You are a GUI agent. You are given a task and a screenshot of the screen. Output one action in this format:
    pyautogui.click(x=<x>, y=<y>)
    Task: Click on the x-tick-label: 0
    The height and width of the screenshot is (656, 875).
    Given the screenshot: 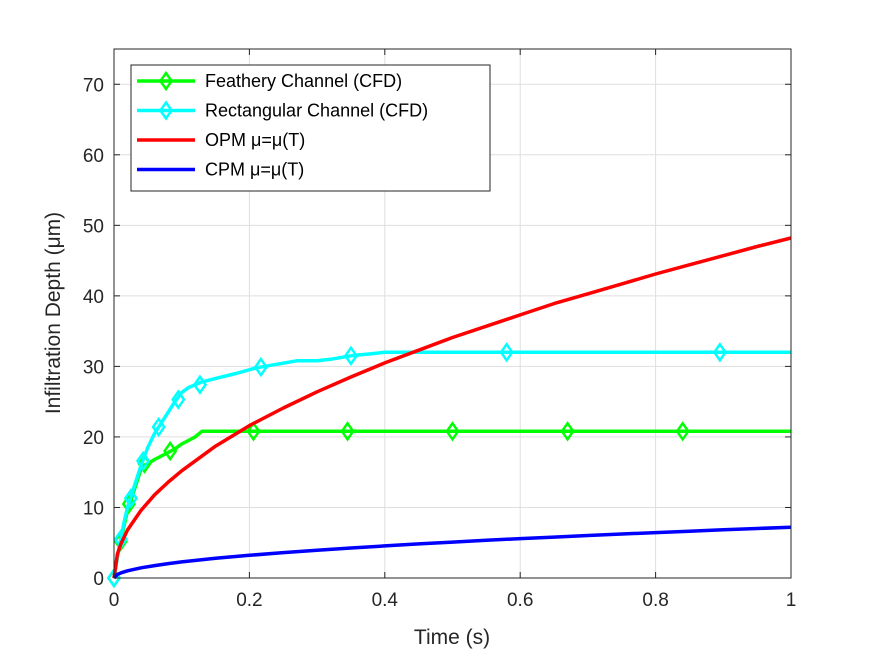 What is the action you would take?
    pyautogui.click(x=114, y=600)
    